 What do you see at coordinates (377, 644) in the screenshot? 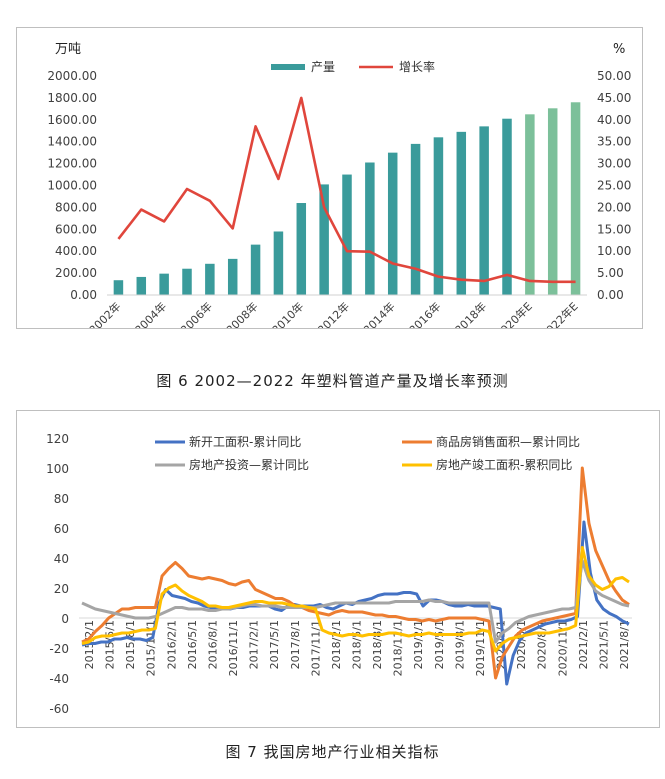
I see `x-tick-label: 2018/8/1` at bounding box center [377, 644].